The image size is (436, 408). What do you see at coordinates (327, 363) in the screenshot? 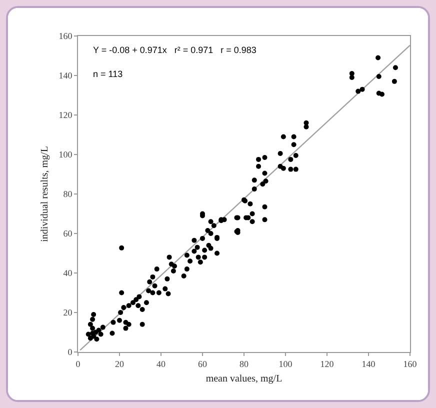
I see `x-tick-label: 120` at bounding box center [327, 363].